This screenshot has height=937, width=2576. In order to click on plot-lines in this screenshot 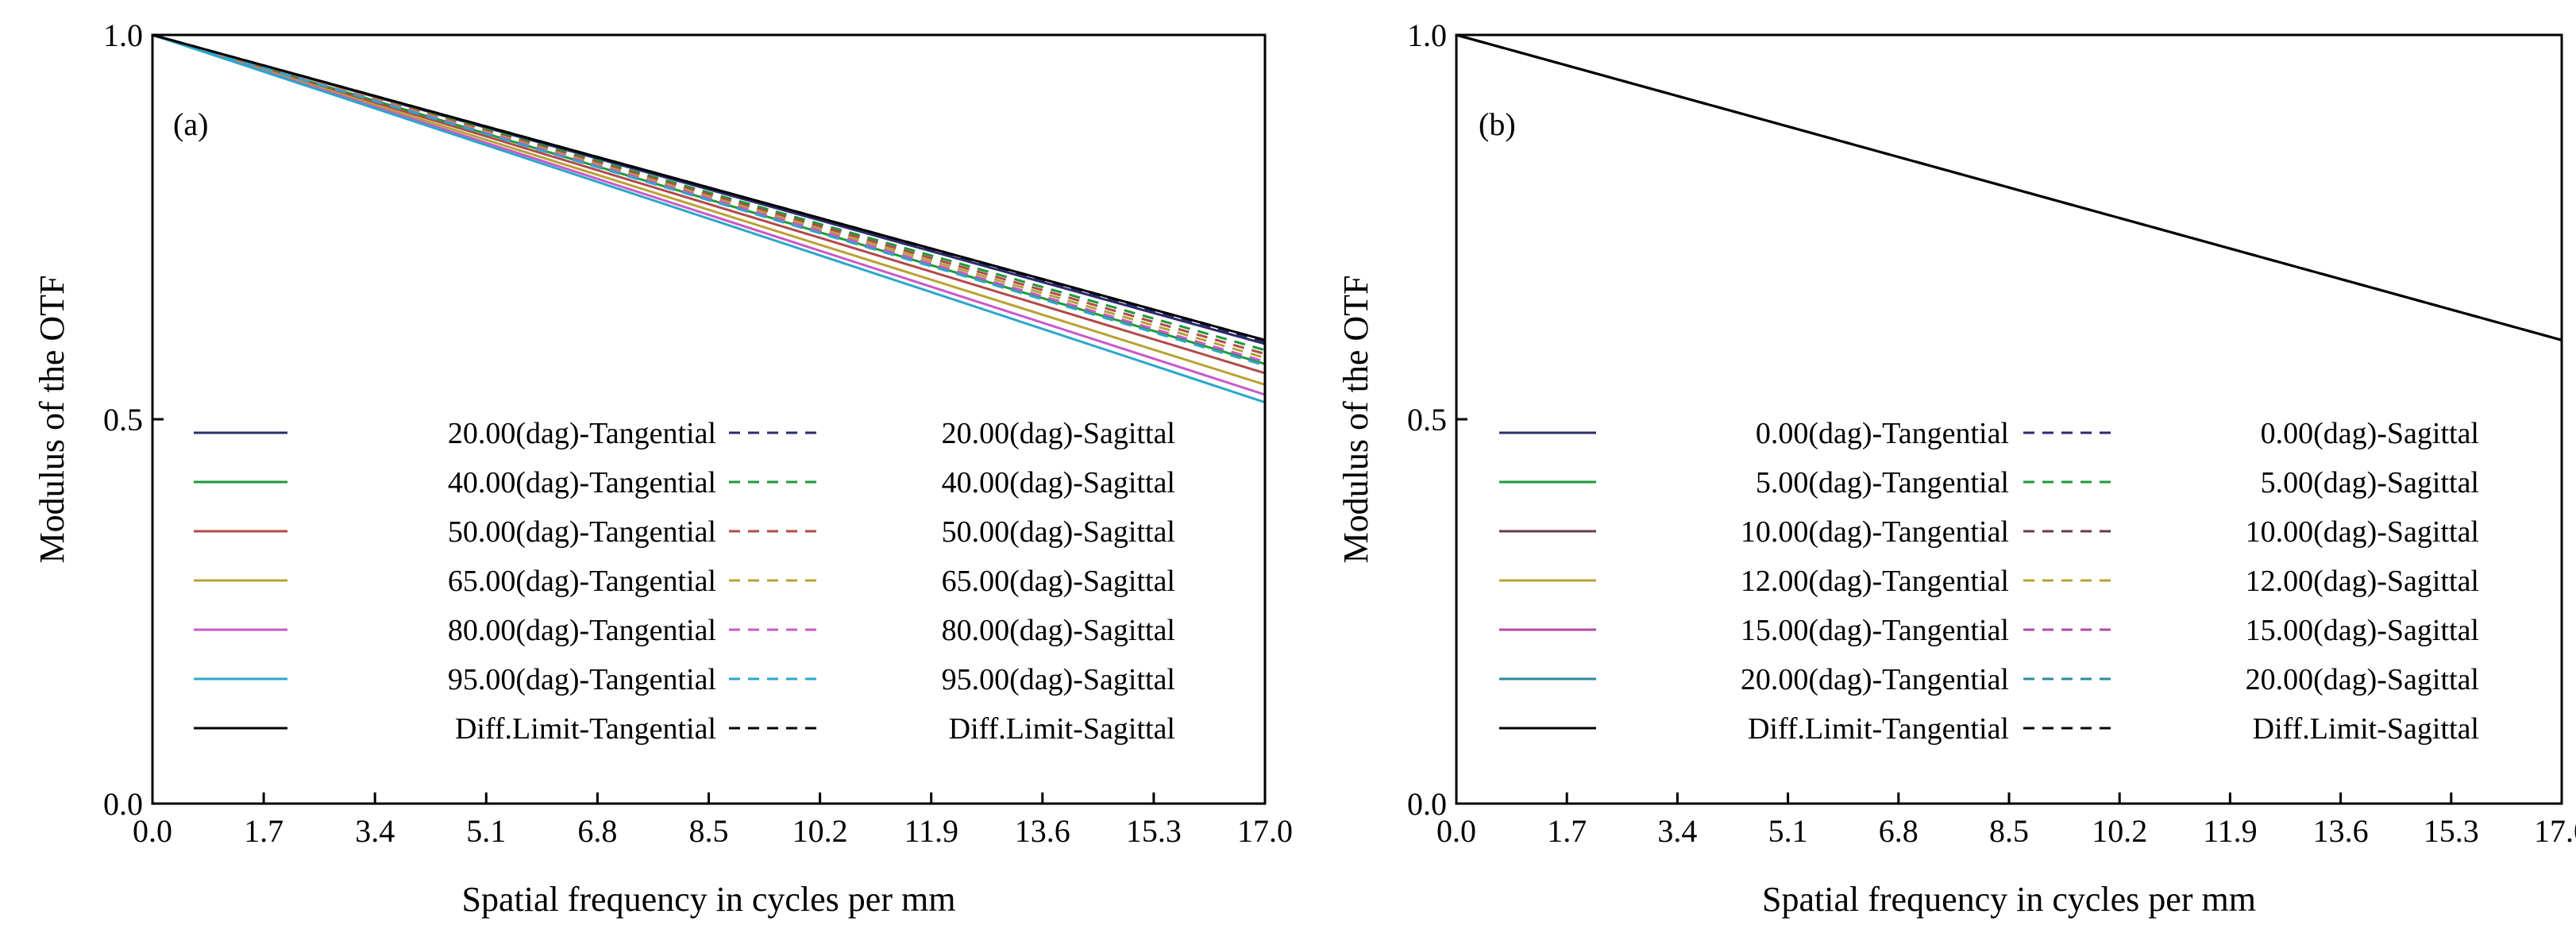, I will do `click(2009, 187)`.